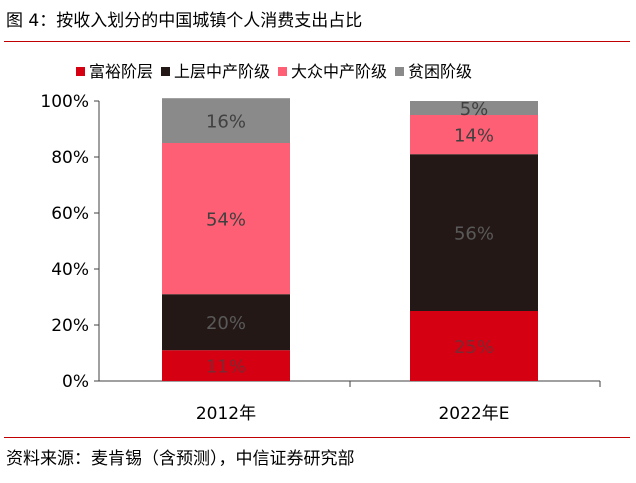 The height and width of the screenshot is (483, 636). Describe the element at coordinates (121, 71) in the screenshot. I see `legend-label: 富裕阶层` at that location.